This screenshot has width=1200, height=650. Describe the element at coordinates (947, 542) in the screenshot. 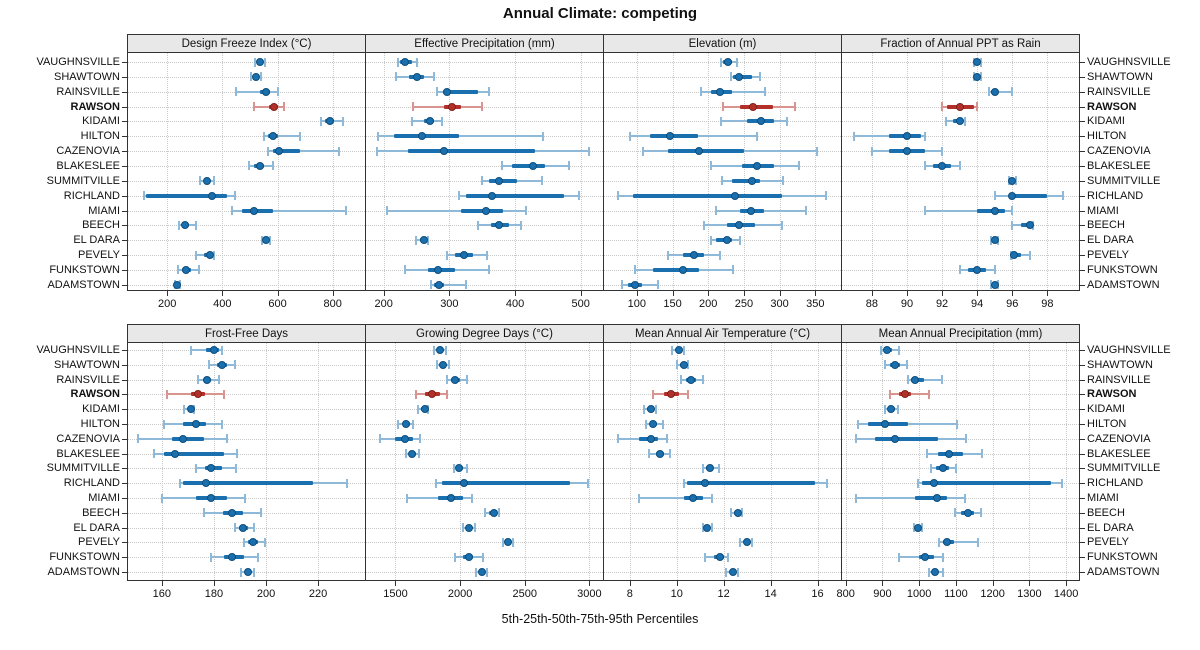

I see `median-dot-pevely` at that location.